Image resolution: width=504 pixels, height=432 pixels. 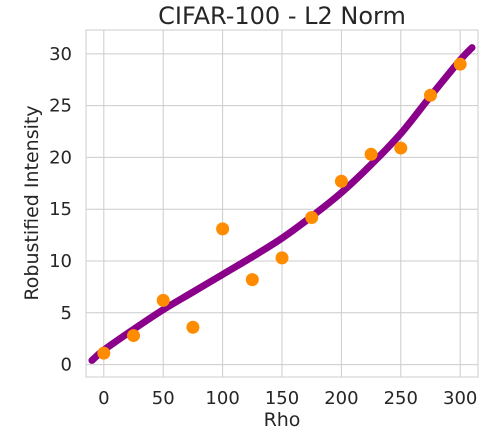 What do you see at coordinates (341, 398) in the screenshot?
I see `x-tick-label: 200` at bounding box center [341, 398].